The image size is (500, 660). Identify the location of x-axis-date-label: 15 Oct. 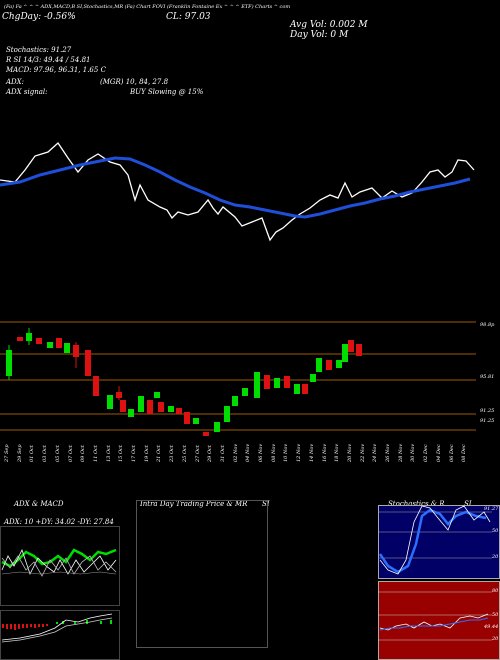
(121, 453).